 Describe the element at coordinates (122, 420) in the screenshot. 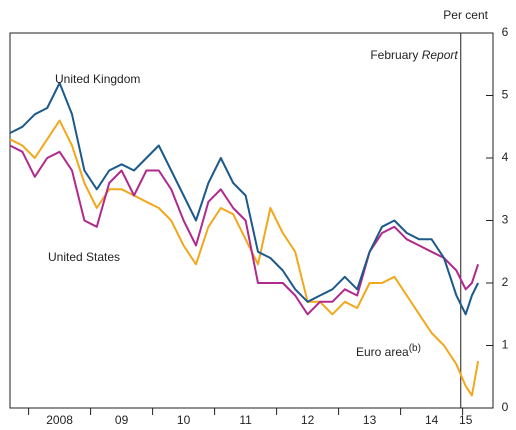

I see `x-tick-label: 09` at that location.